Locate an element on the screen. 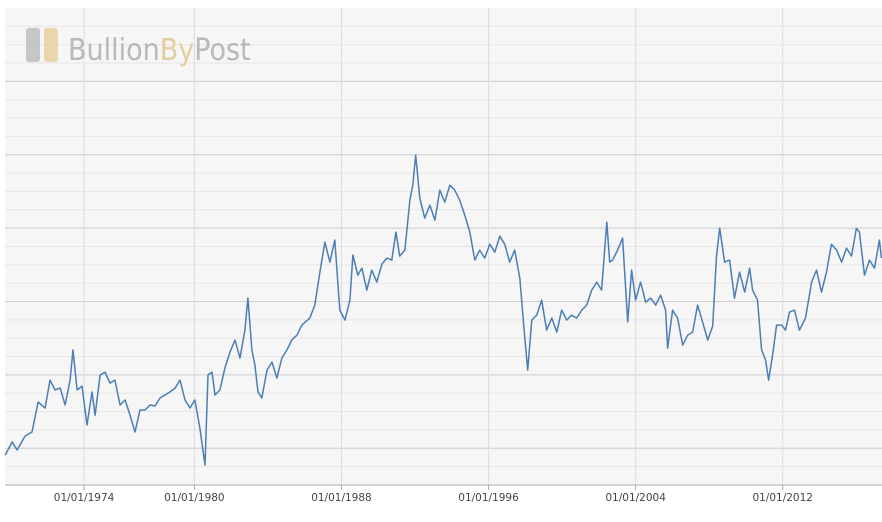 This screenshot has width=882, height=522. x-tick-label: 01/01/1988 is located at coordinates (341, 498).